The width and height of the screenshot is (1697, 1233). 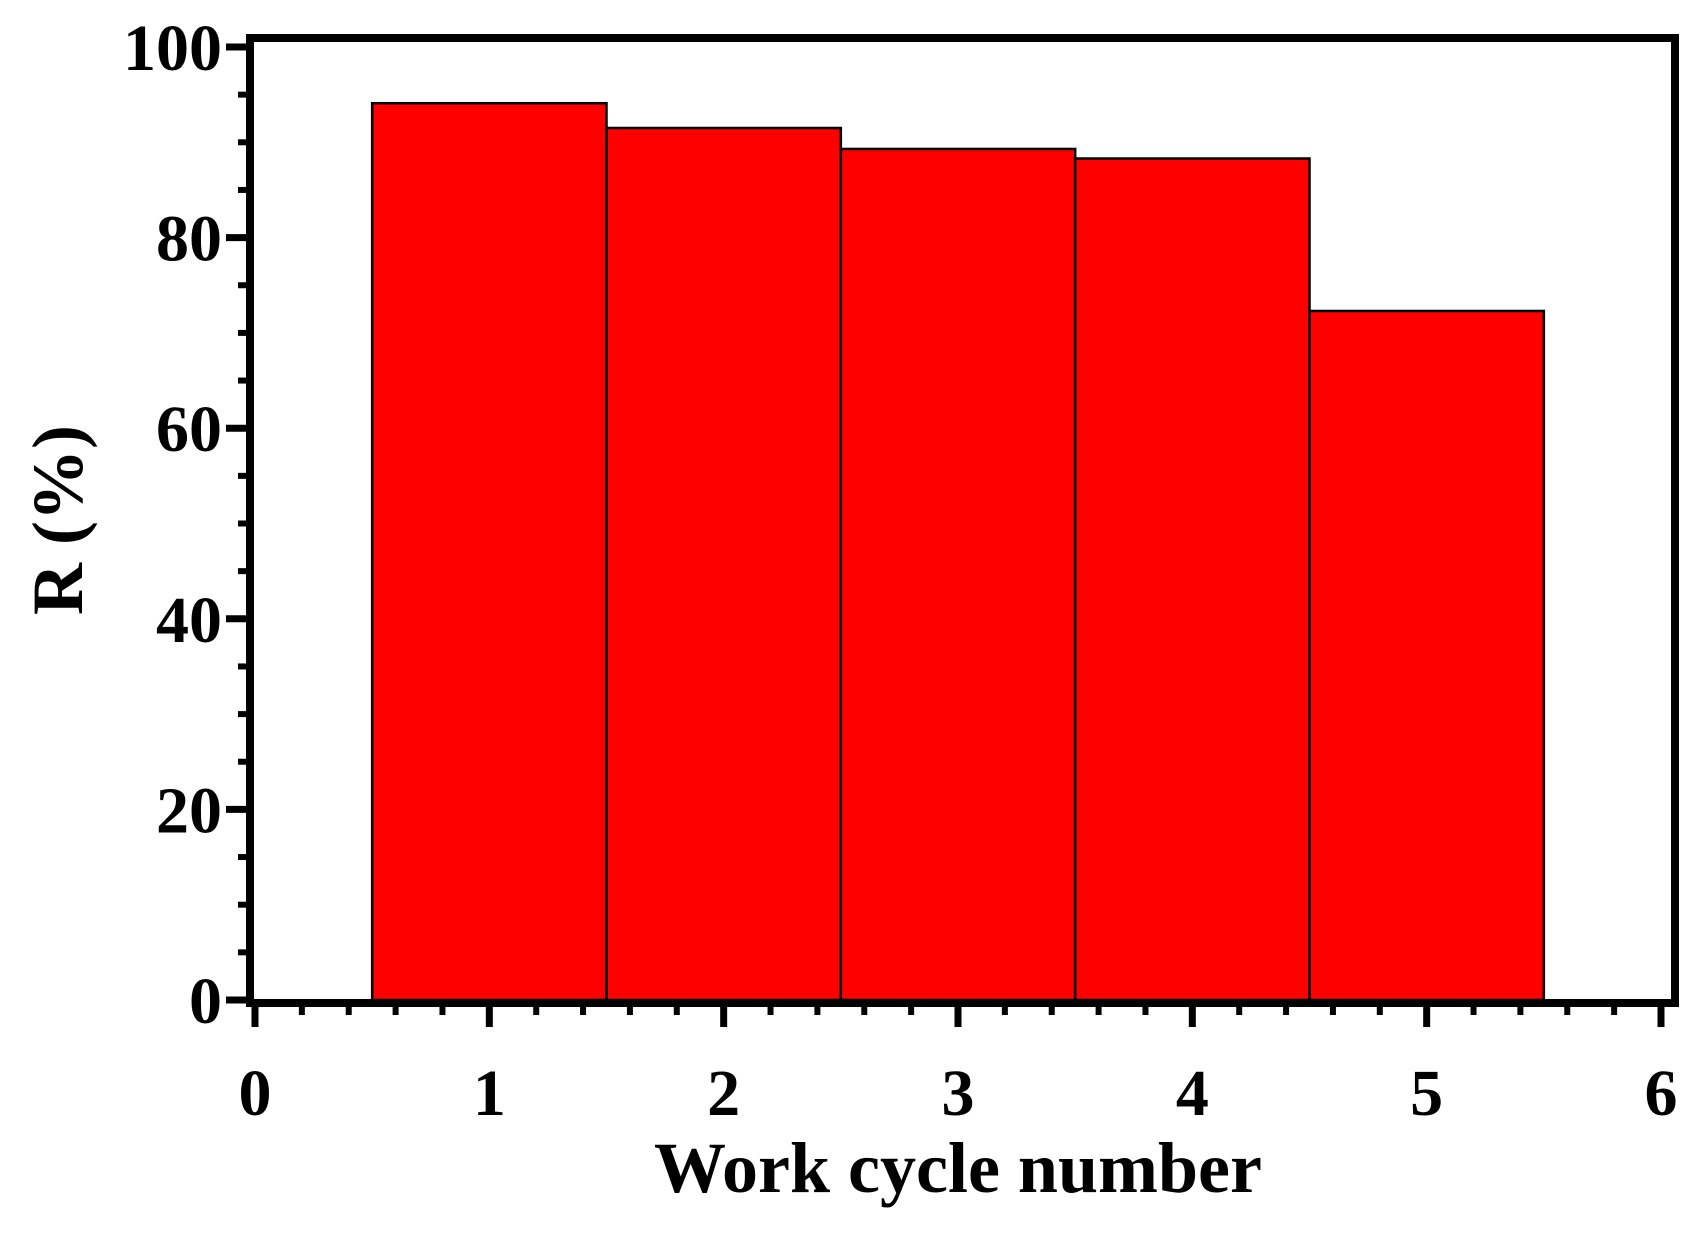 I want to click on y-tick-label: 60, so click(x=189, y=429).